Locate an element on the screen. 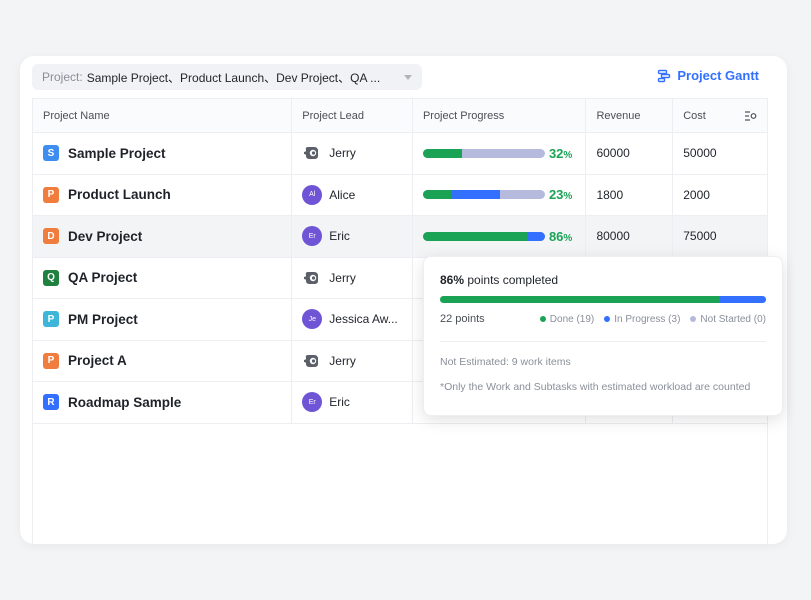 This screenshot has height=600, width=811. progress-percent: 32% is located at coordinates (560, 153).